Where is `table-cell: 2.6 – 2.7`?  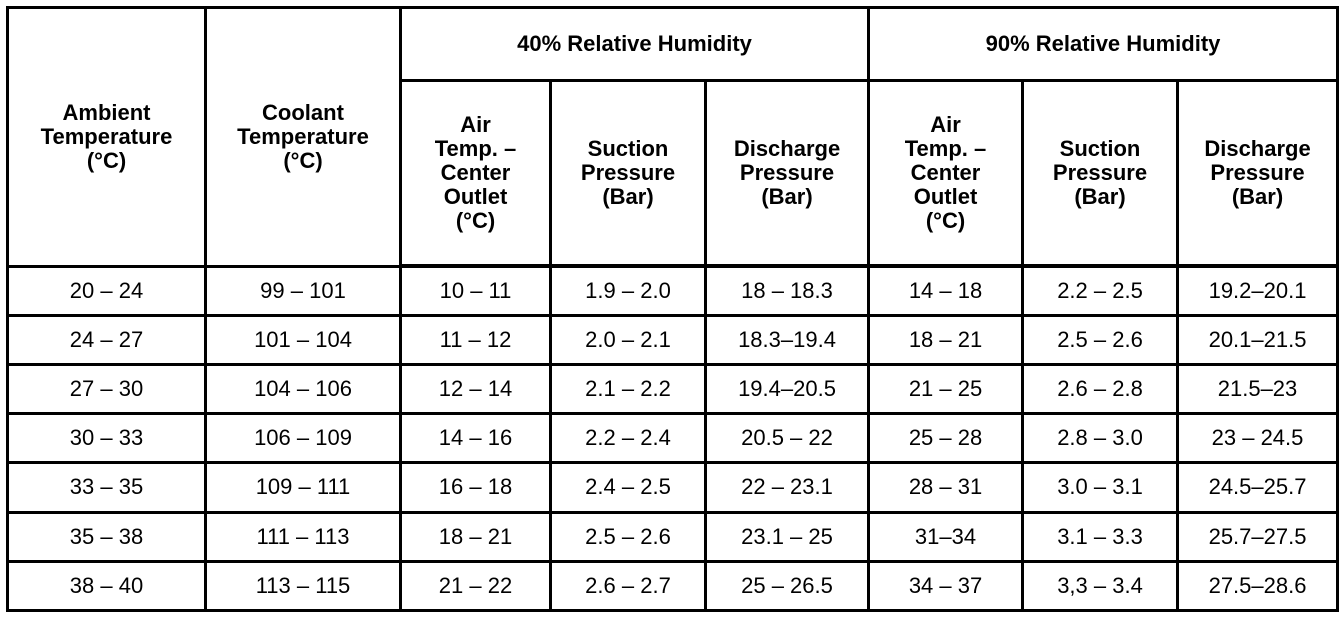 table-cell: 2.6 – 2.7 is located at coordinates (628, 586).